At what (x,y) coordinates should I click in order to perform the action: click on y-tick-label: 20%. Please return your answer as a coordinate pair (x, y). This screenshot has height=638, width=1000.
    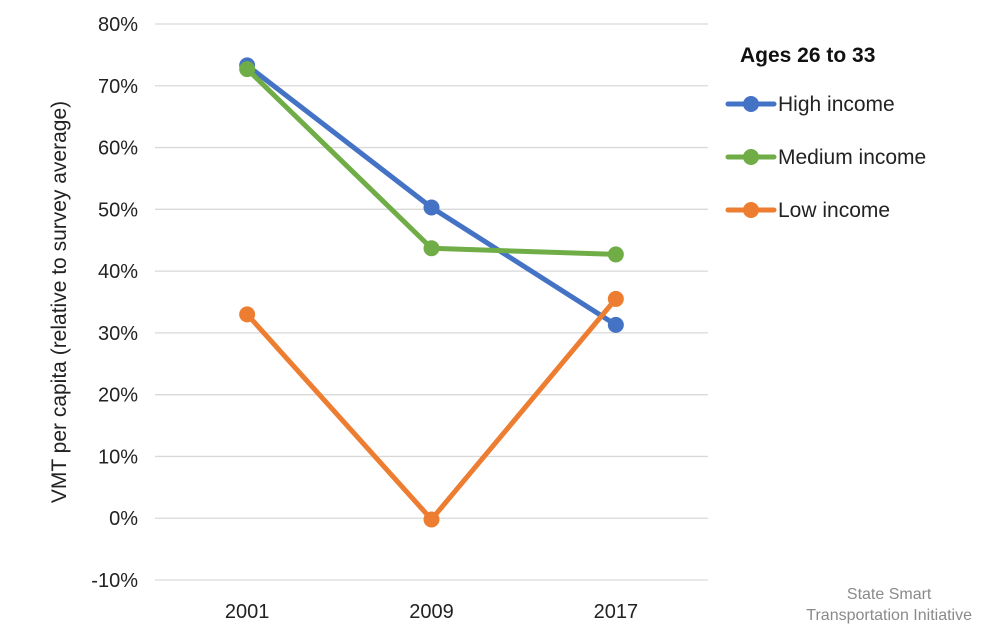
    Looking at the image, I should click on (118, 396).